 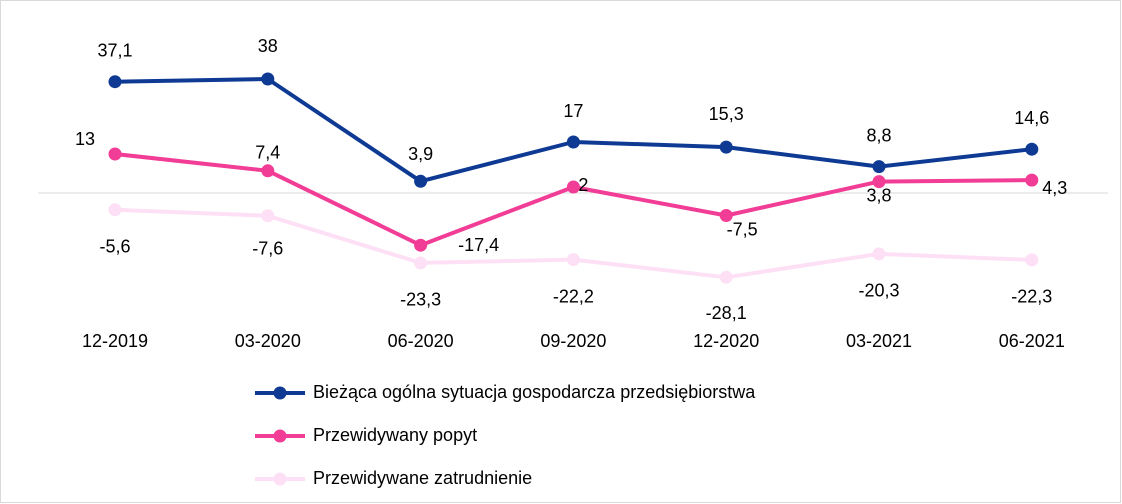 What do you see at coordinates (879, 341) in the screenshot?
I see `x-tick-label: 03-2021` at bounding box center [879, 341].